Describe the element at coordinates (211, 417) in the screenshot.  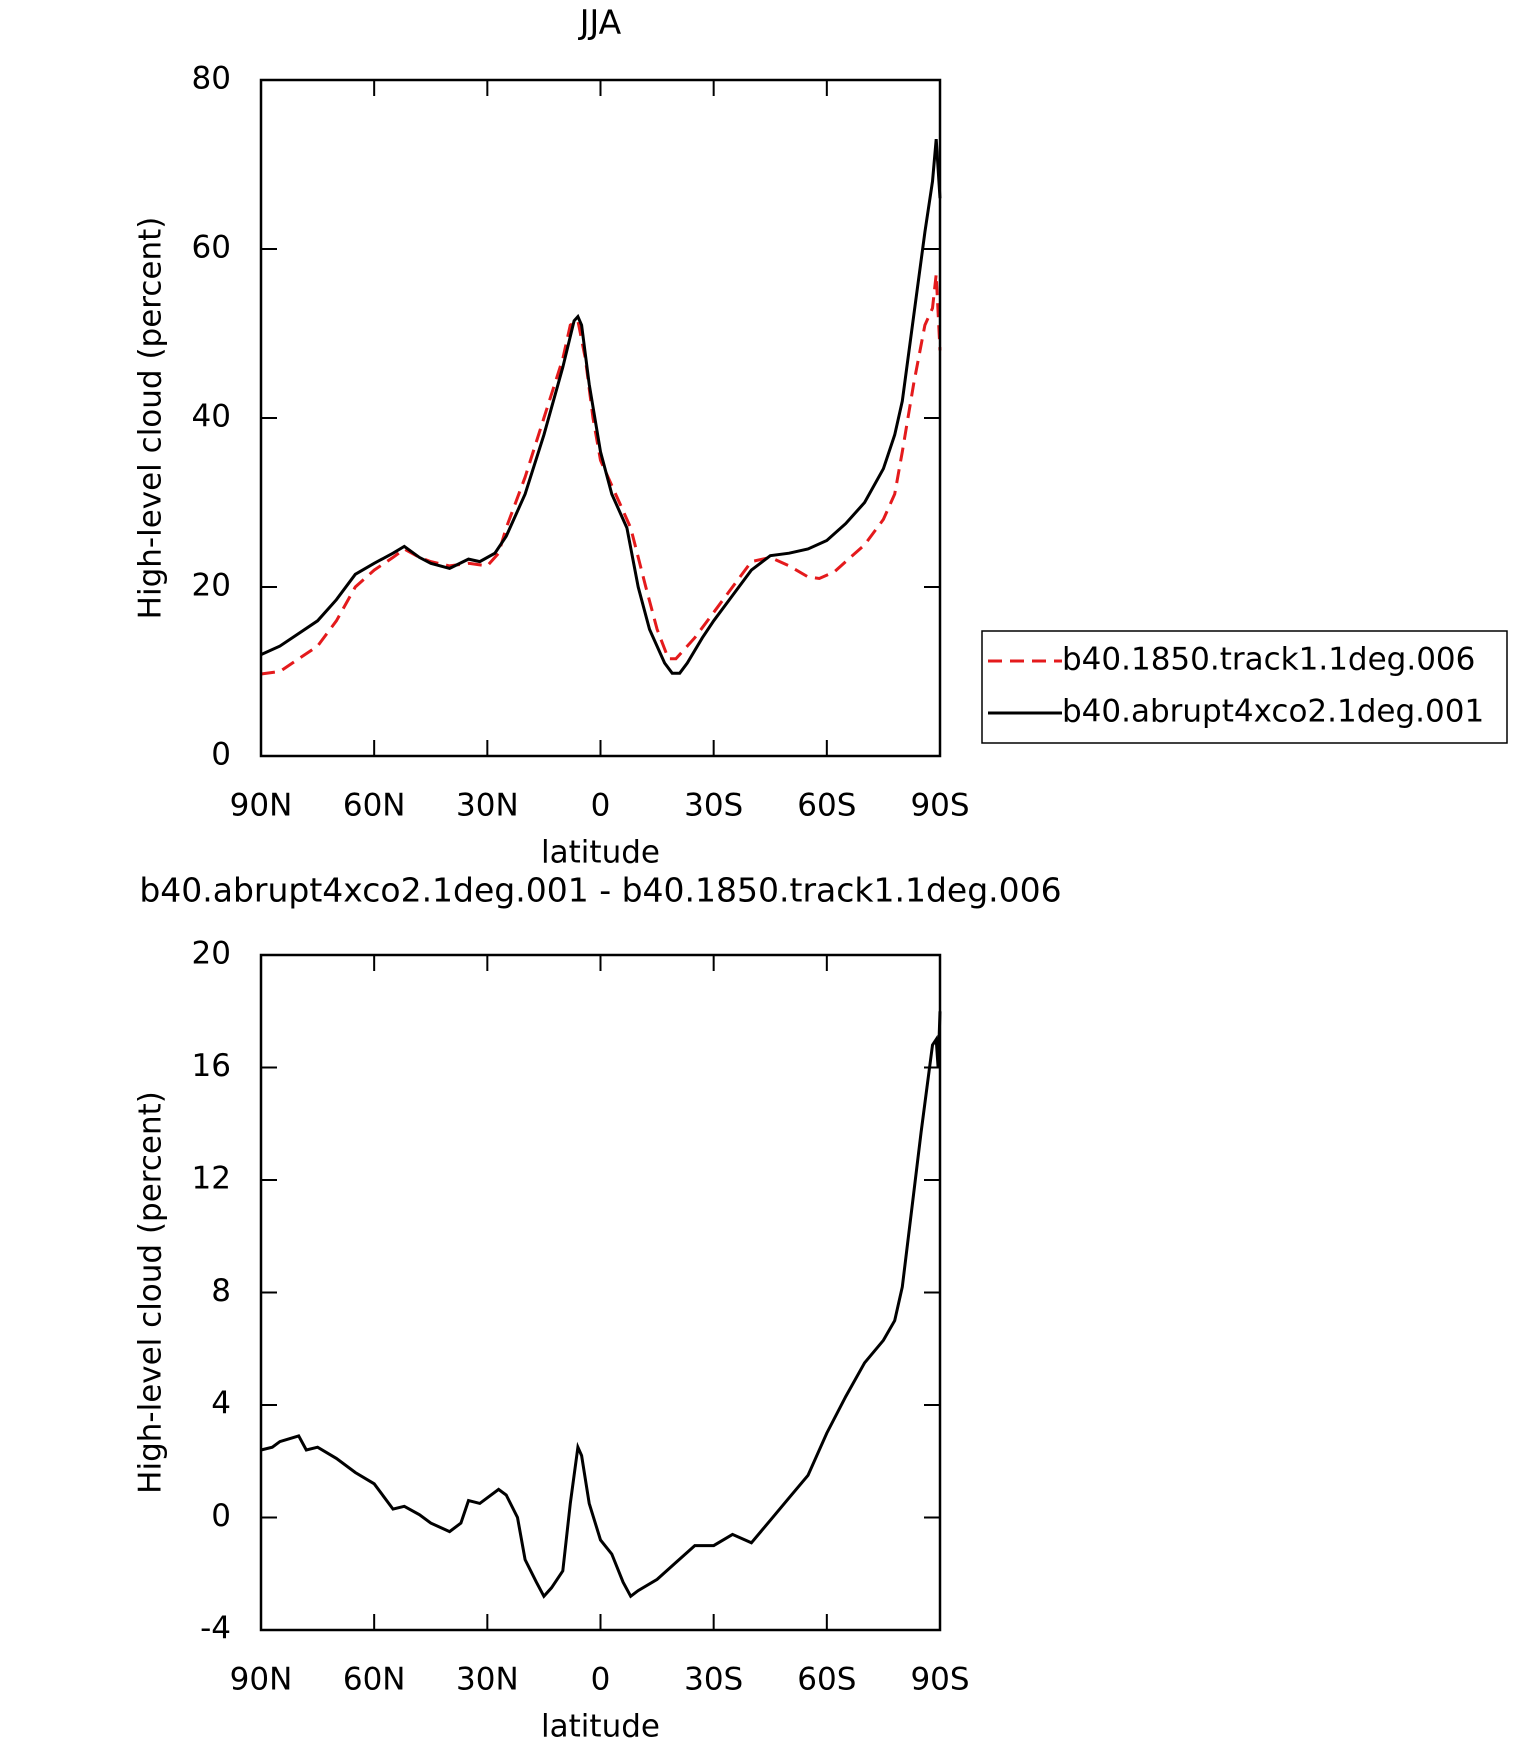
I see `y-tick-label: 40` at that location.